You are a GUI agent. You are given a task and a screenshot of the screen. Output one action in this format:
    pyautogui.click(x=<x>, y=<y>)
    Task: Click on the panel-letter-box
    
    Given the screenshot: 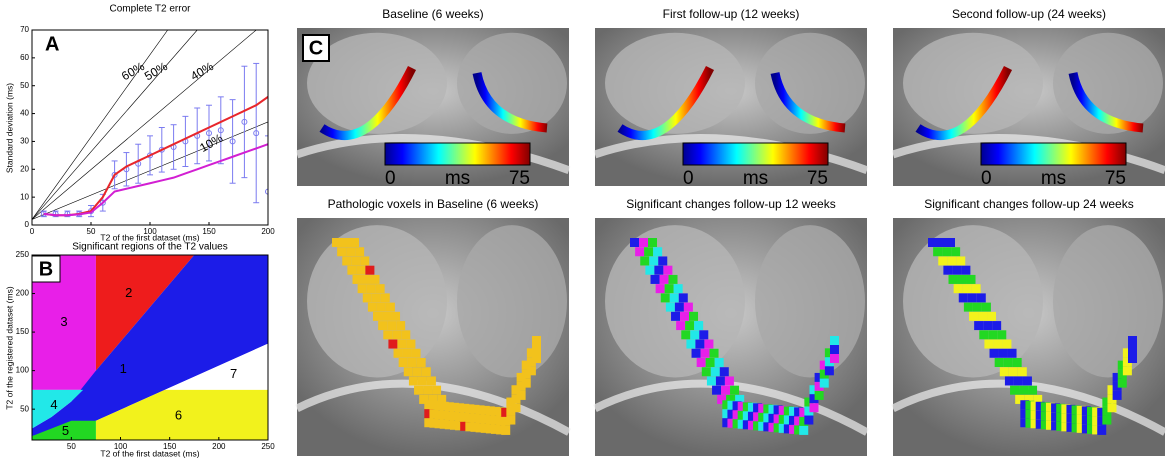 What is the action you would take?
    pyautogui.click(x=316, y=48)
    